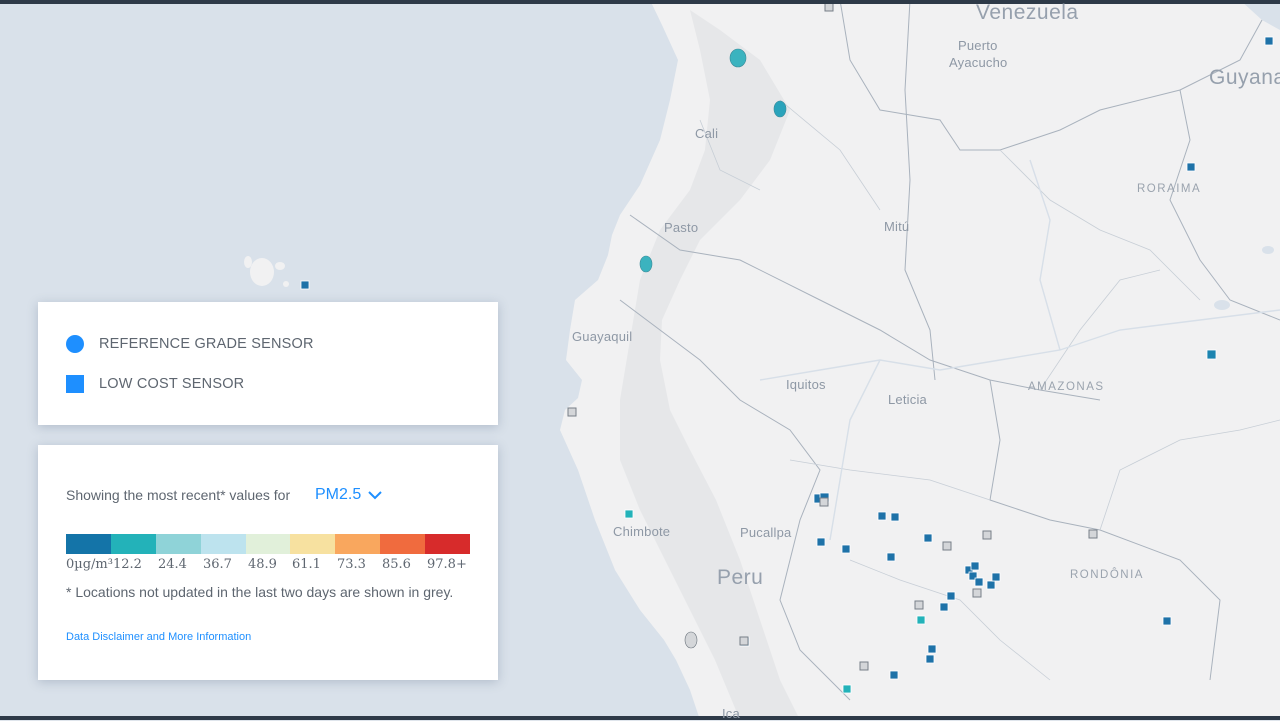  What do you see at coordinates (262, 564) in the screenshot?
I see `scale-tick-label: 48.9` at bounding box center [262, 564].